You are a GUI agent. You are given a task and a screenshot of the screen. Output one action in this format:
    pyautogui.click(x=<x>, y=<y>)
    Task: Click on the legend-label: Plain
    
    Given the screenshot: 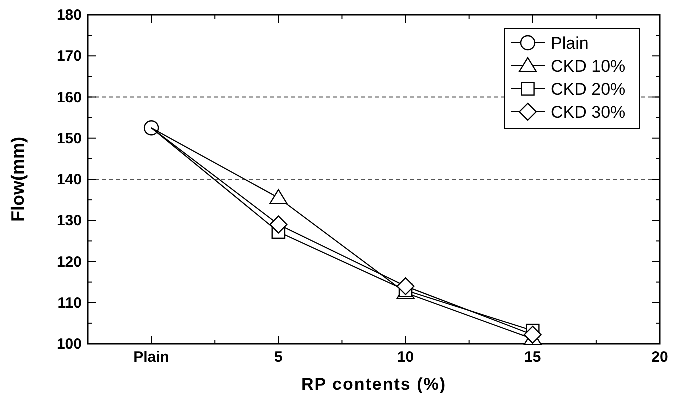 What is the action you would take?
    pyautogui.click(x=570, y=43)
    